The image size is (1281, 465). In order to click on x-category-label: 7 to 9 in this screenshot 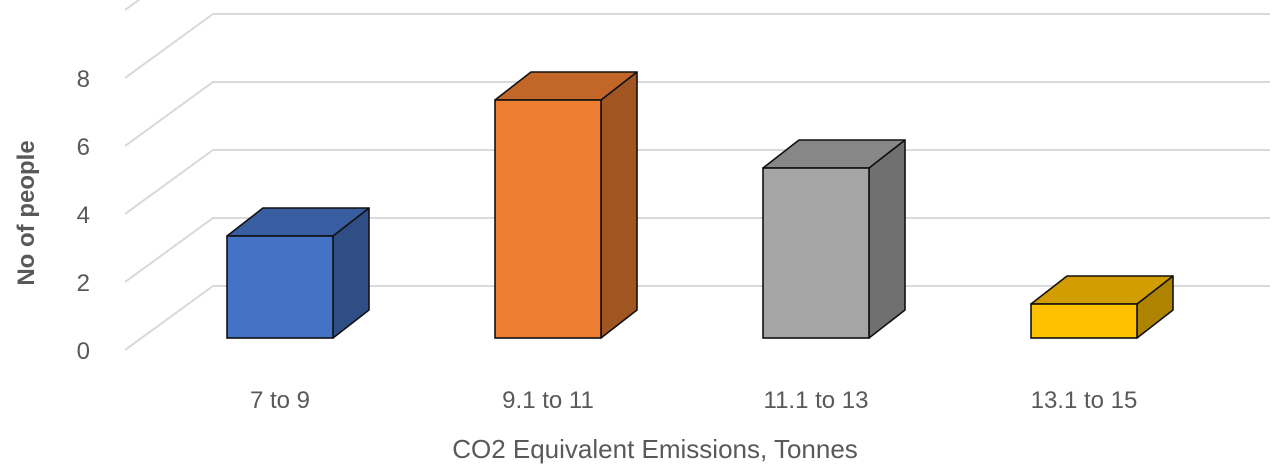, I will do `click(280, 400)`.